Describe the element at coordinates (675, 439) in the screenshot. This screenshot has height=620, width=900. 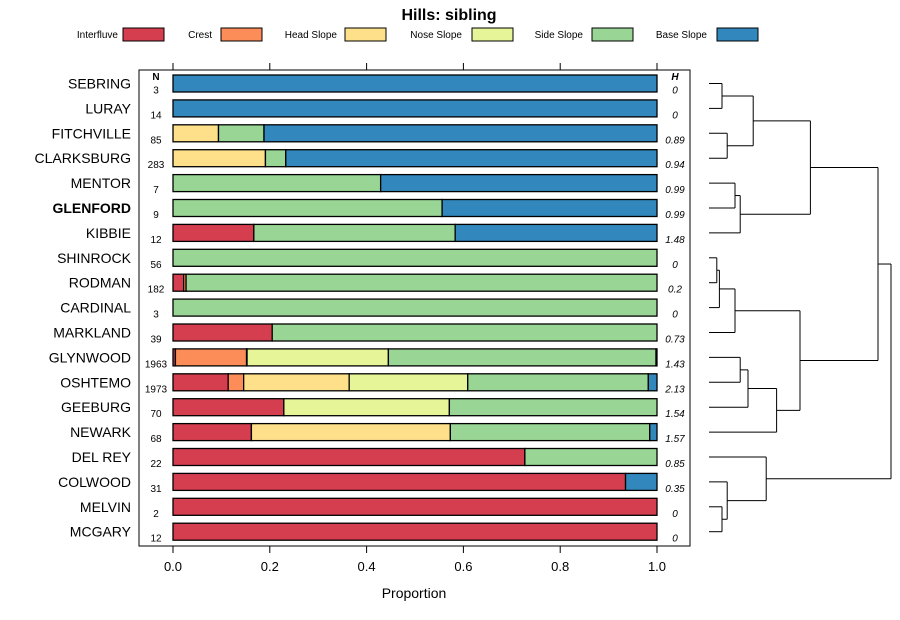
I see `h-value: 1.57` at that location.